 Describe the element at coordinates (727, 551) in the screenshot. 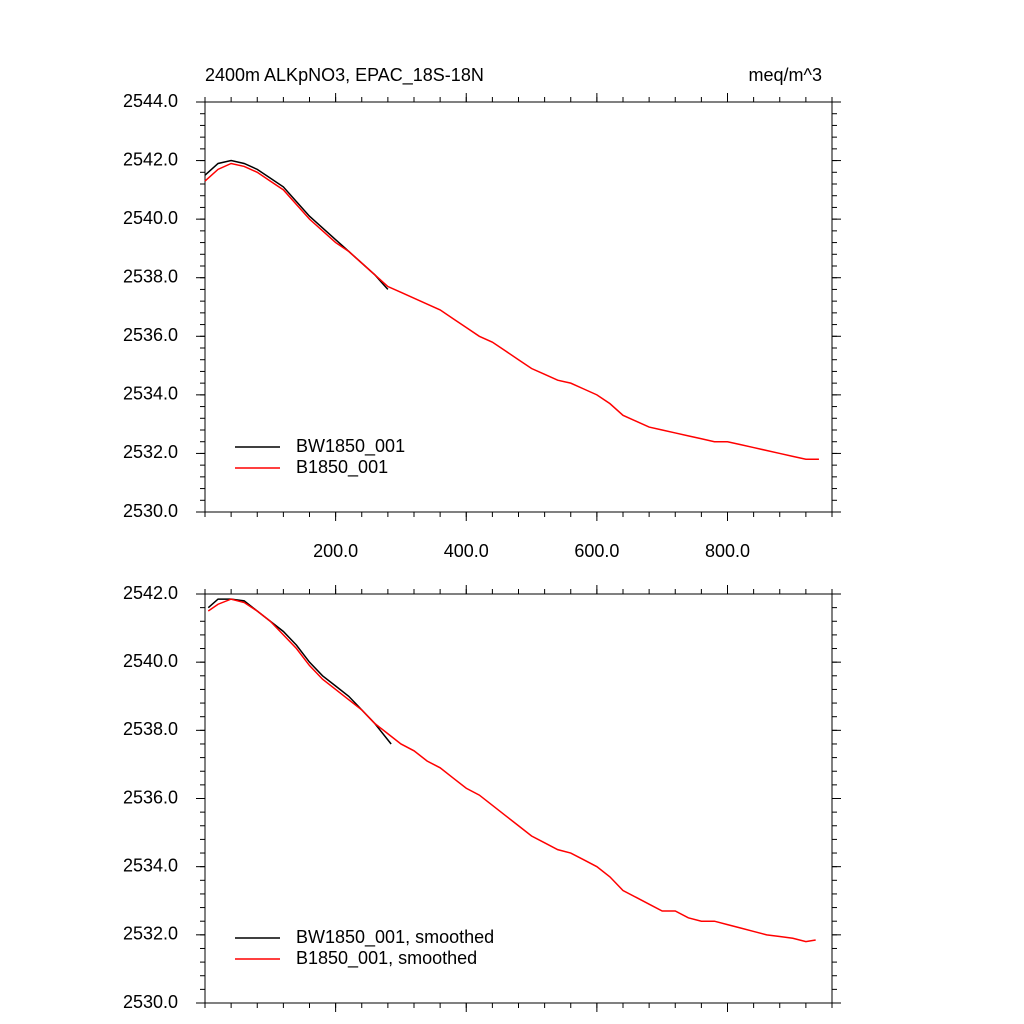

I see `x-tick-label: 800.0` at that location.